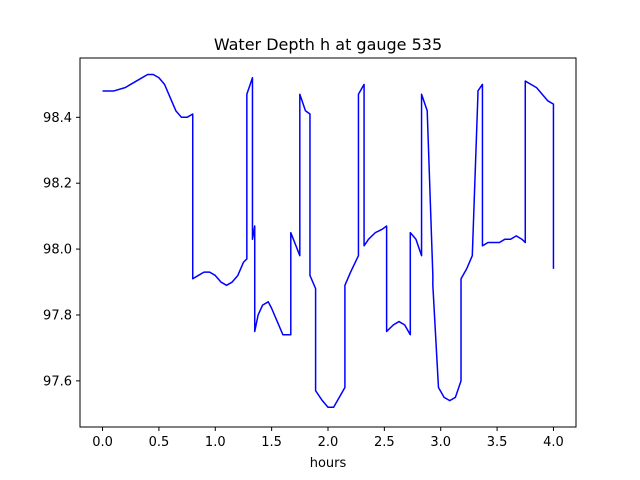 This screenshot has height=480, width=640. I want to click on y-tick-label: 98.0, so click(57, 250).